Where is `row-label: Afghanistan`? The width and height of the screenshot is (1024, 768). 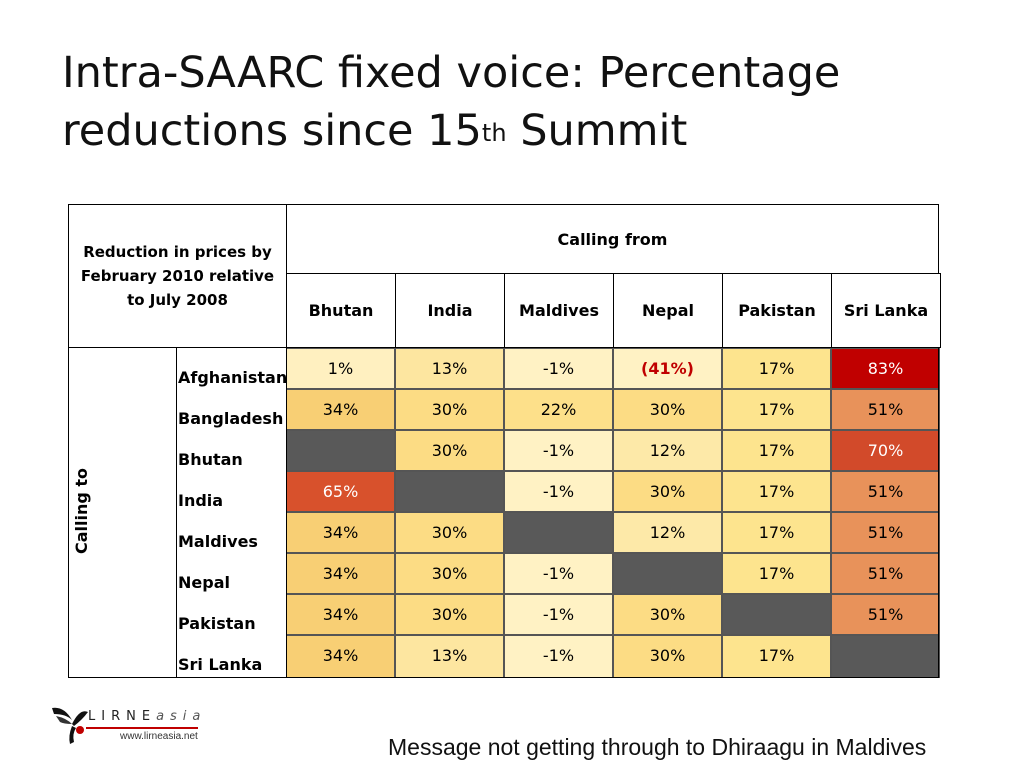
row-label: Afghanistan is located at coordinates (233, 377).